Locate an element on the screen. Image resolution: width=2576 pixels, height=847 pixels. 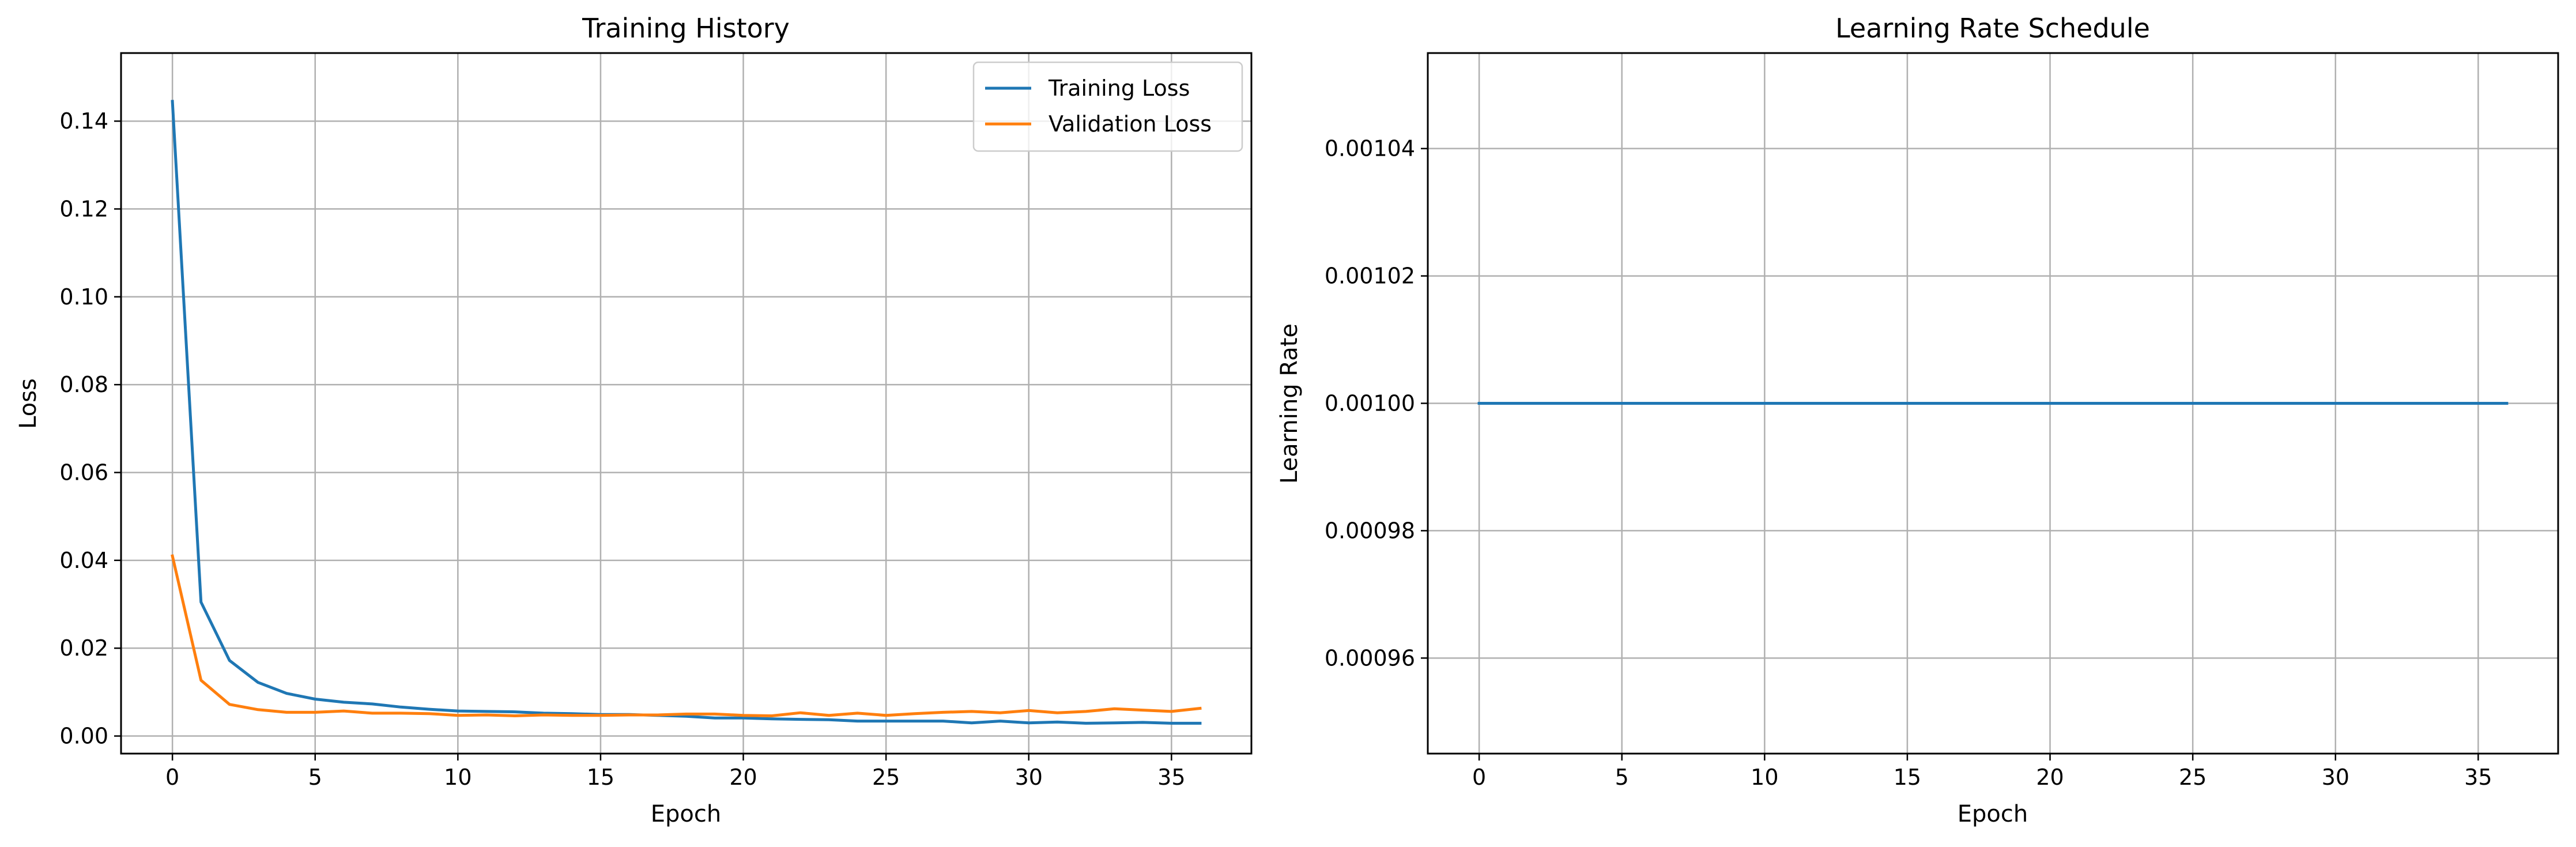
legend-label: Validation Loss is located at coordinates (1130, 124).